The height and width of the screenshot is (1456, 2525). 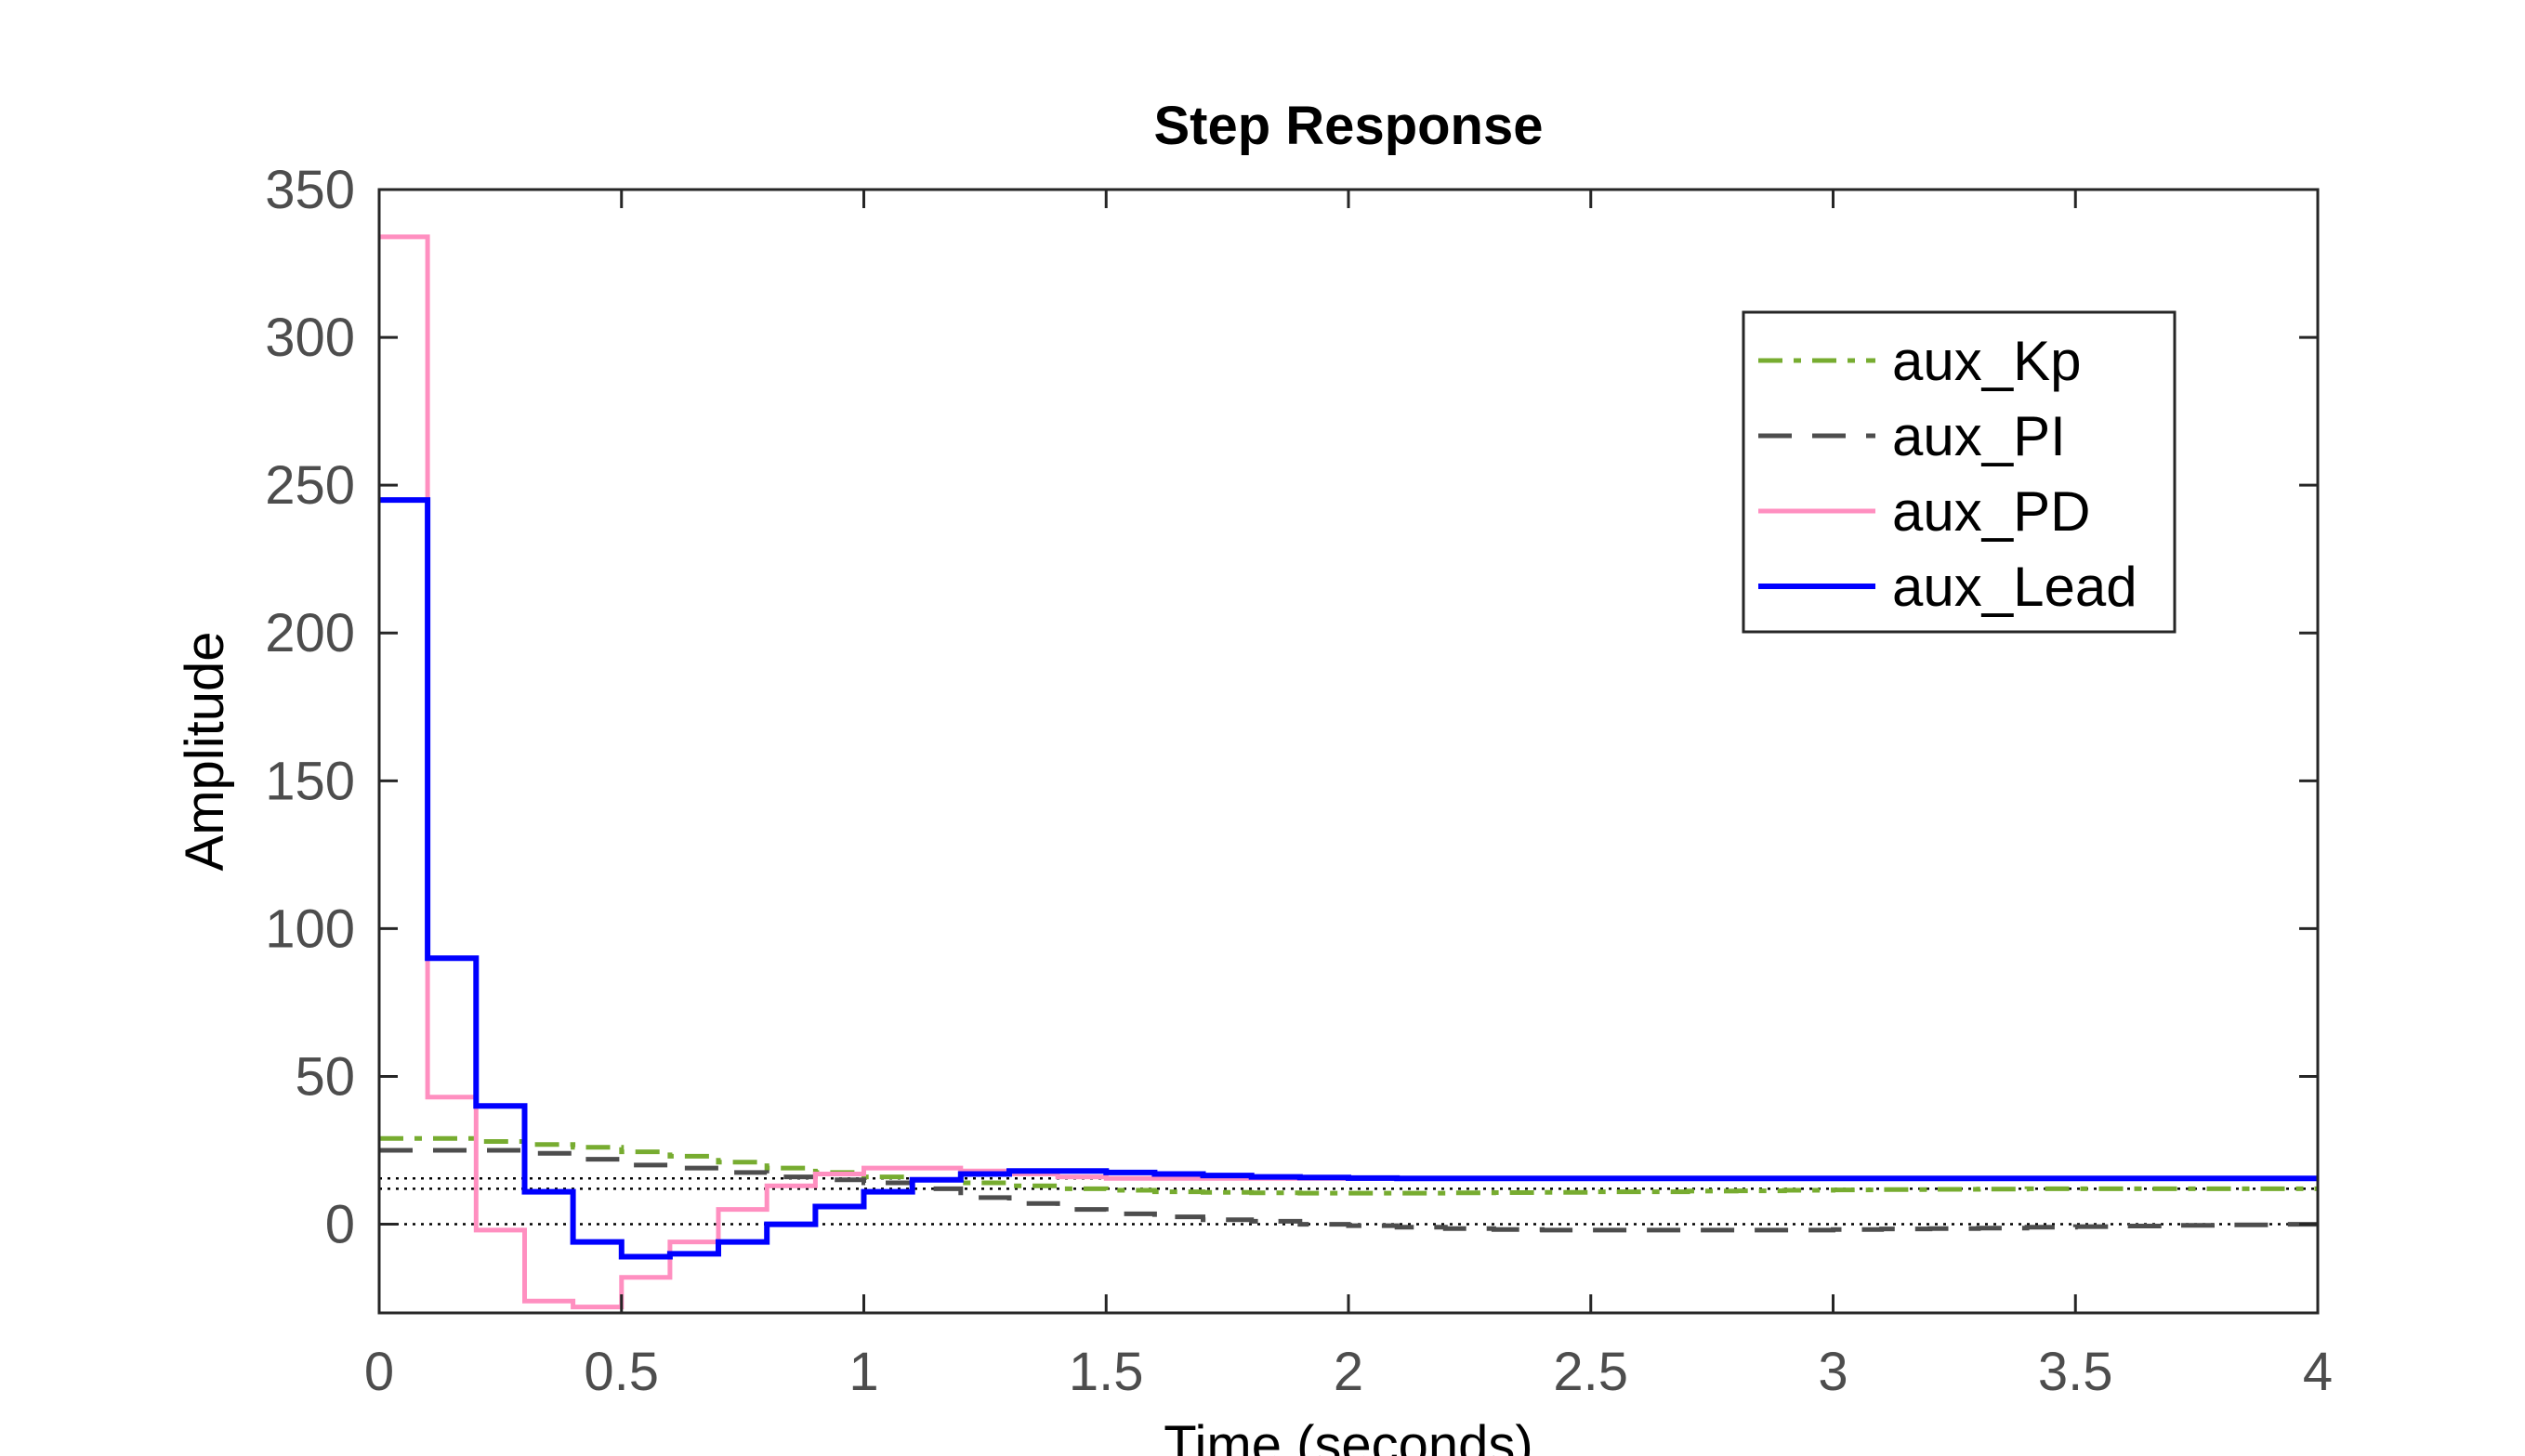 I want to click on x-tick-label: 0, so click(x=379, y=1372).